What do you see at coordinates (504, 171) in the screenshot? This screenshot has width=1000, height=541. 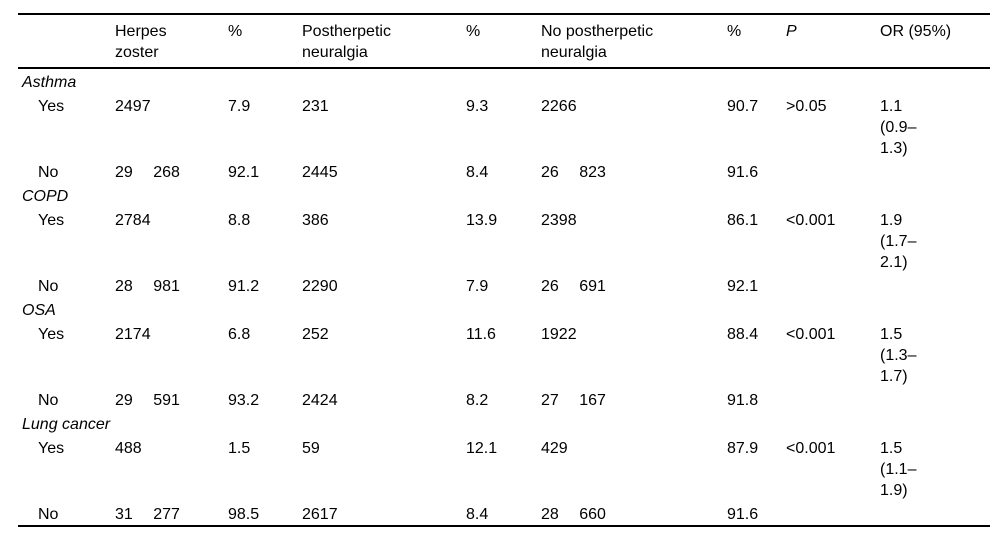 I see `table-row: No 29 268 92.1 2445 8.4 26 823 91.6` at bounding box center [504, 171].